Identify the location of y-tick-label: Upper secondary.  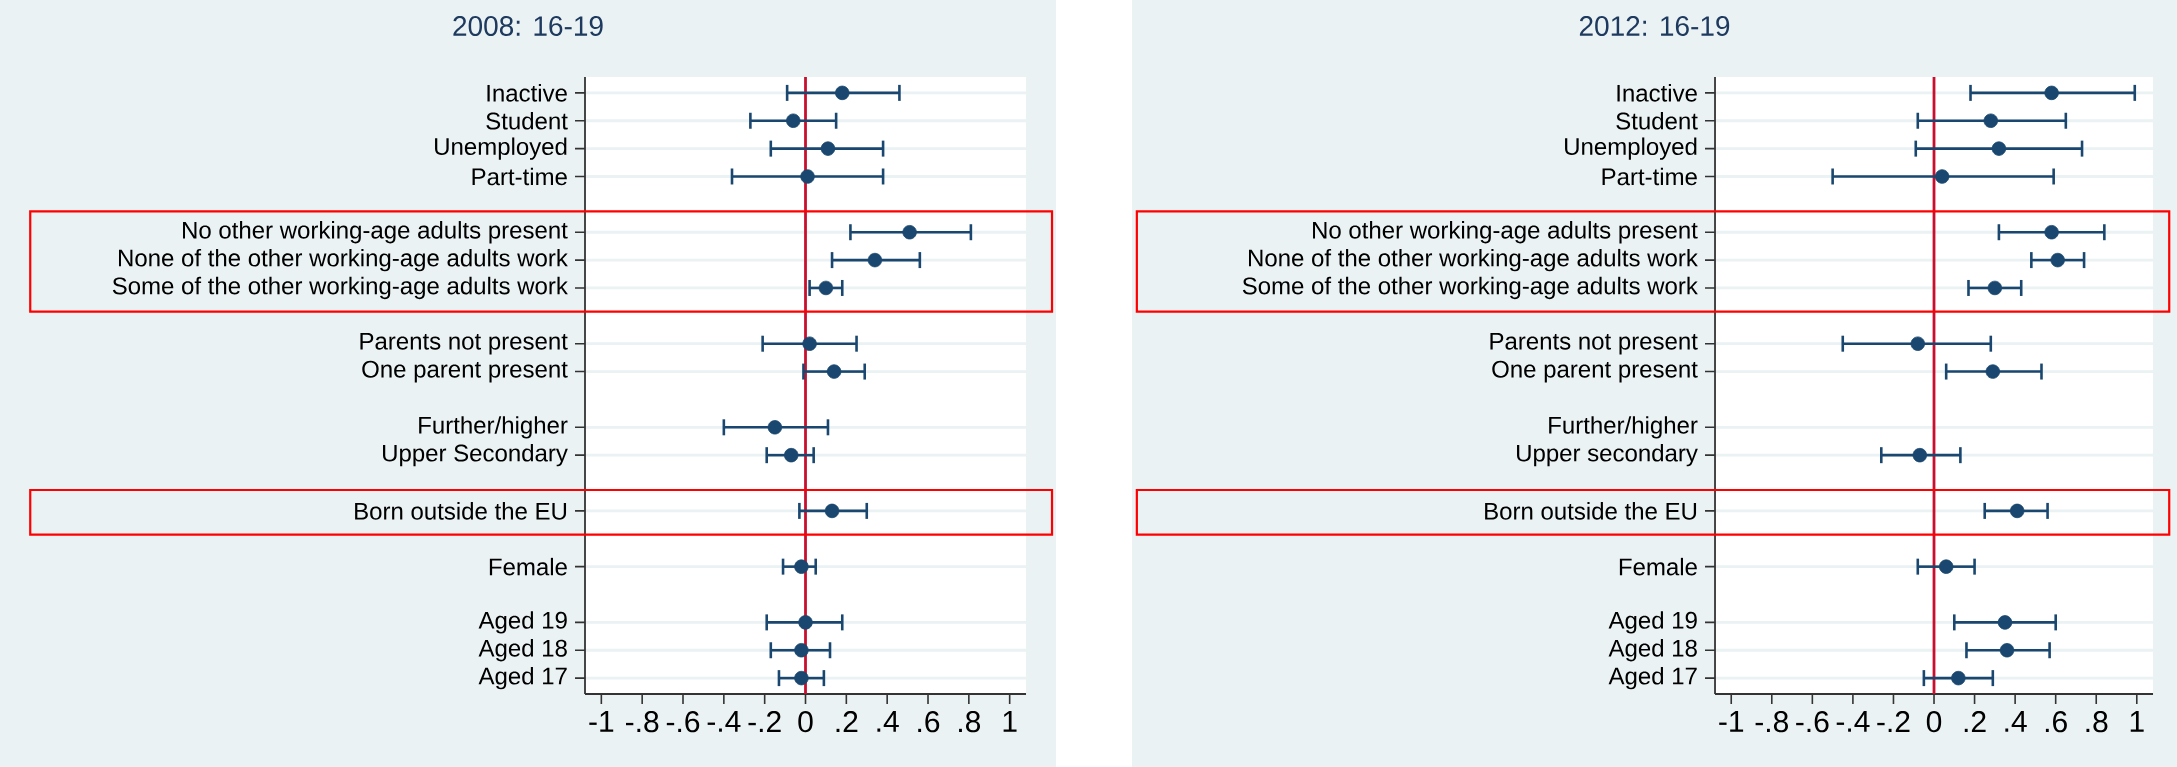
(1607, 455).